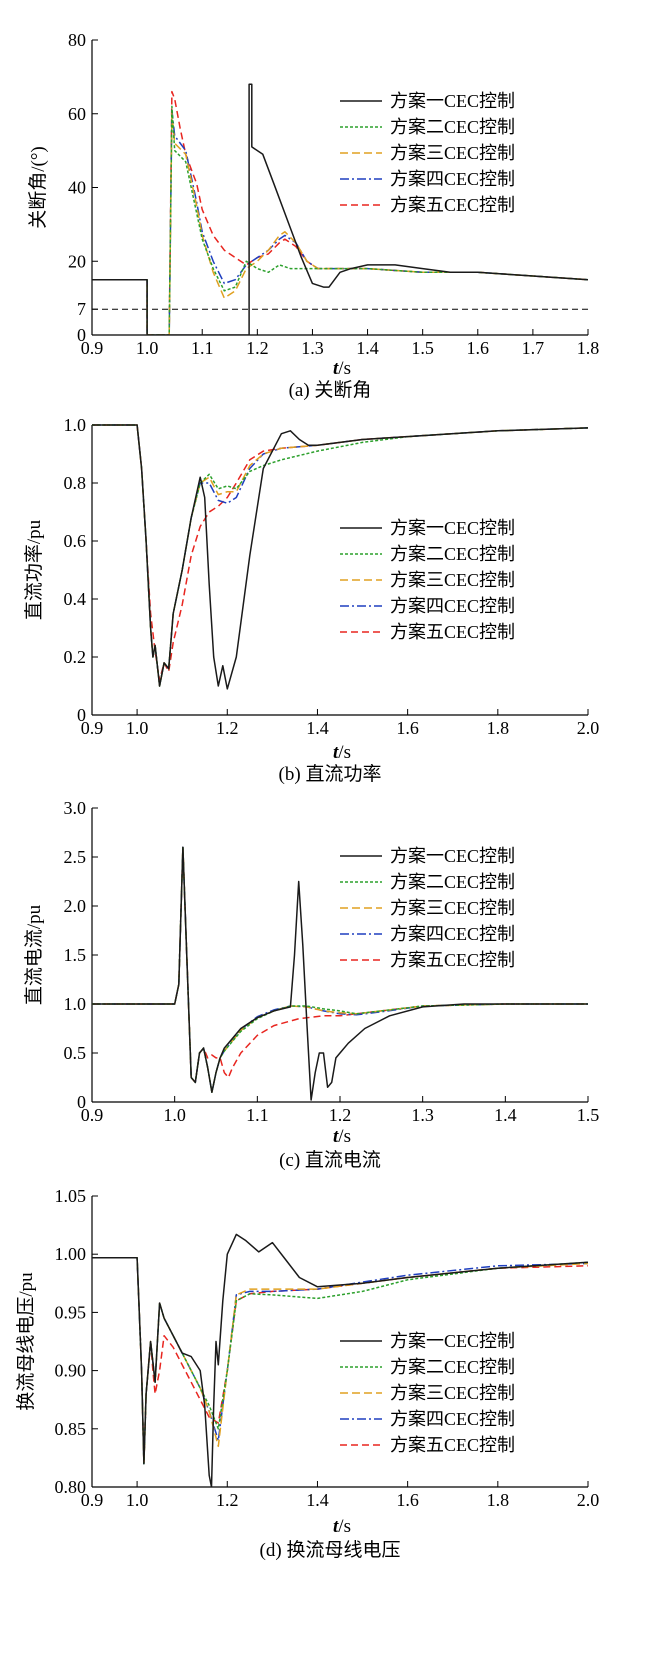 Image resolution: width=672 pixels, height=1673 pixels. What do you see at coordinates (588, 1115) in the screenshot?
I see `x-tick-label: 1.5` at bounding box center [588, 1115].